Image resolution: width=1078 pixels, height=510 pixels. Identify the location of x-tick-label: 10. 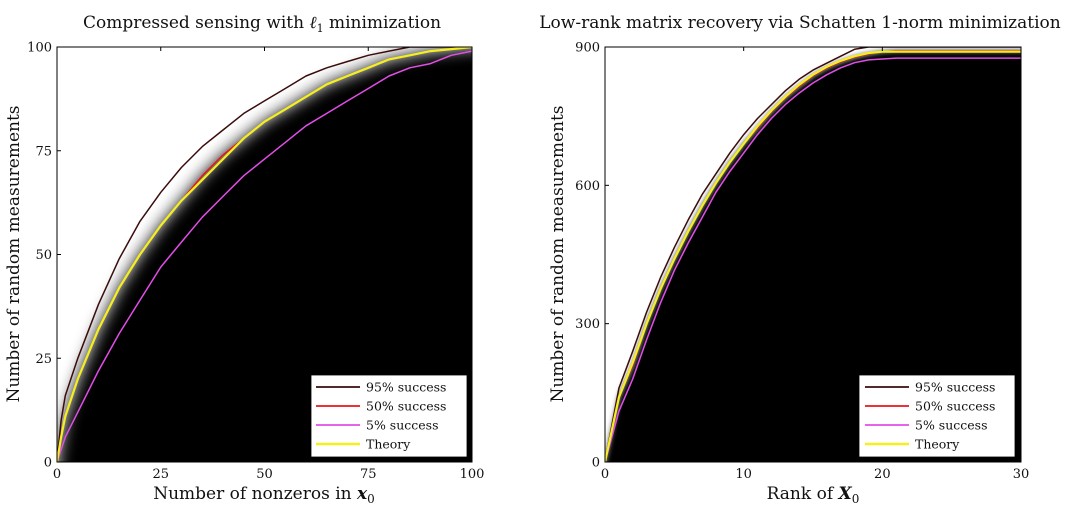
(743, 474).